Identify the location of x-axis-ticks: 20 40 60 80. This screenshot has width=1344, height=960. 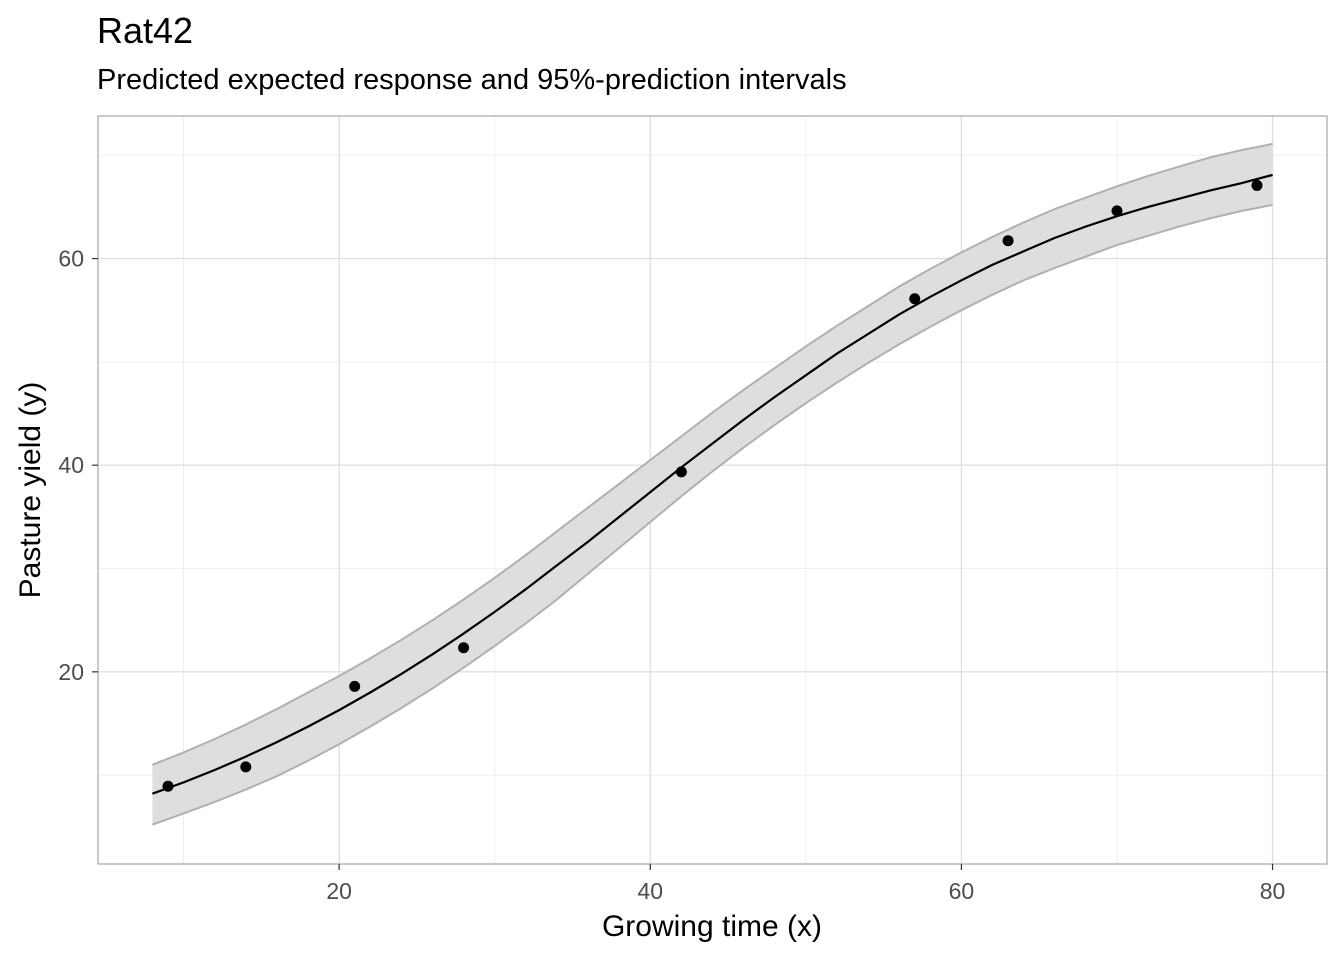
(805, 884).